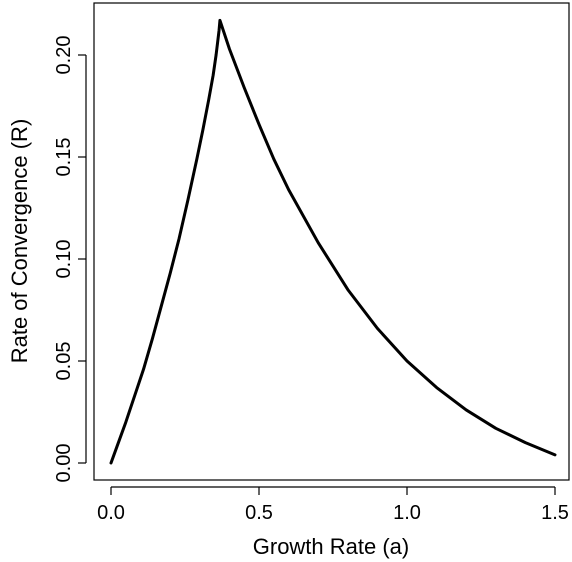 This screenshot has height=562, width=572. Describe the element at coordinates (19, 241) in the screenshot. I see `y-axis-title: Rate of Convergence (R)` at that location.